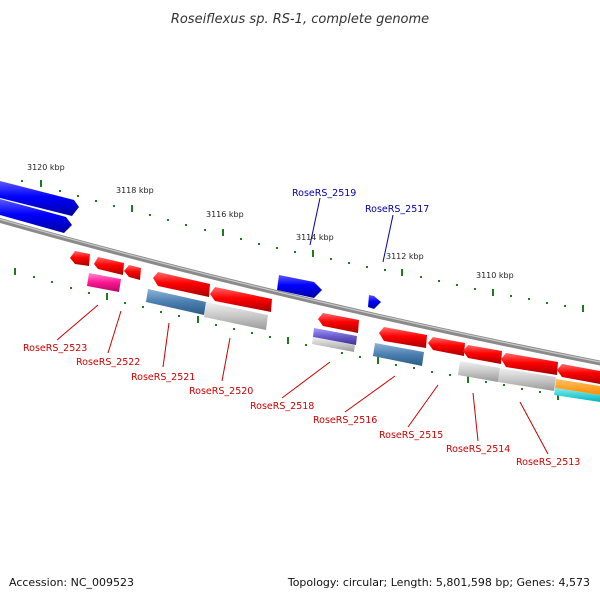 The height and width of the screenshot is (600, 600). What do you see at coordinates (577, 387) in the screenshot?
I see `feature-bar-orange` at bounding box center [577, 387].